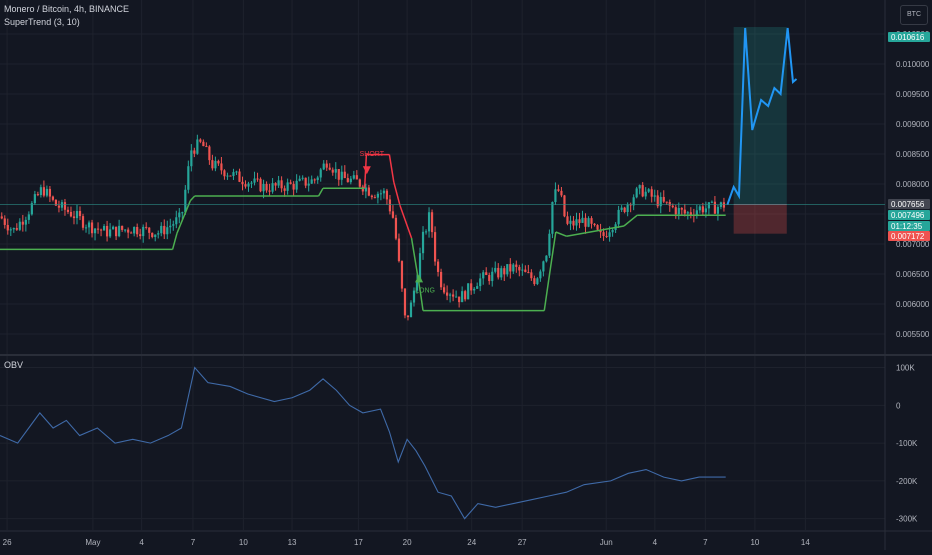 Image resolution: width=932 pixels, height=555 pixels. What do you see at coordinates (909, 236) in the screenshot?
I see `price-tag` at bounding box center [909, 236].